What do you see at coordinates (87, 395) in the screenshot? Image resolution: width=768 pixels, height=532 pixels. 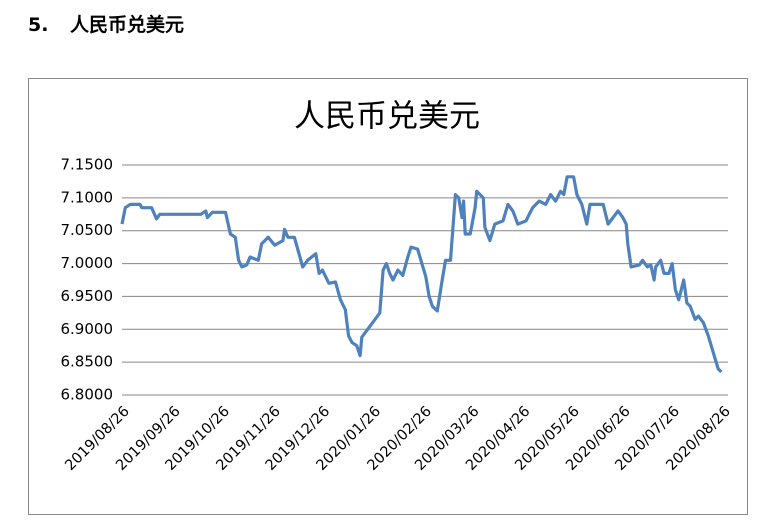 I see `y-tick-label: 6.8000` at bounding box center [87, 395].